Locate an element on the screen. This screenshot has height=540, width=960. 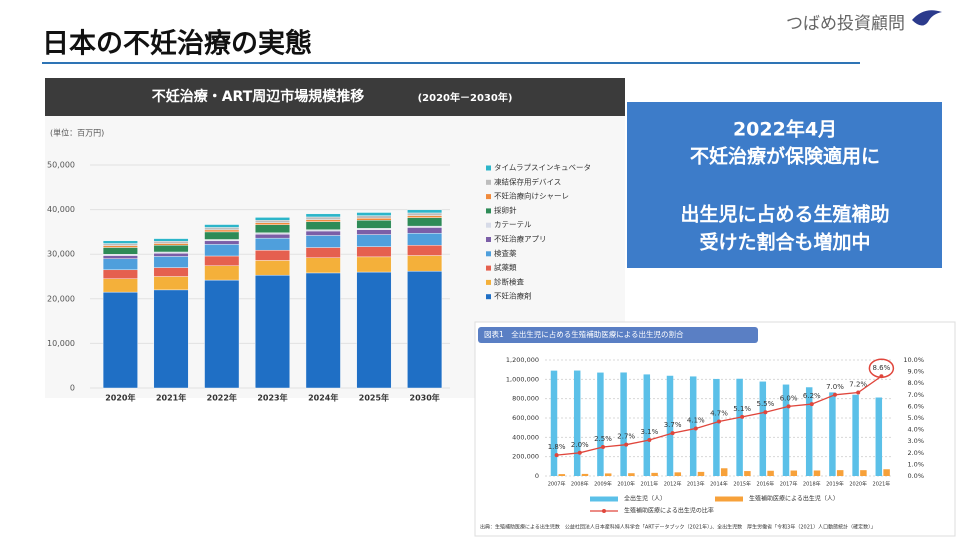
chart1-title: 不妊治療・ART周辺市場規模推移 is located at coordinates (258, 96).